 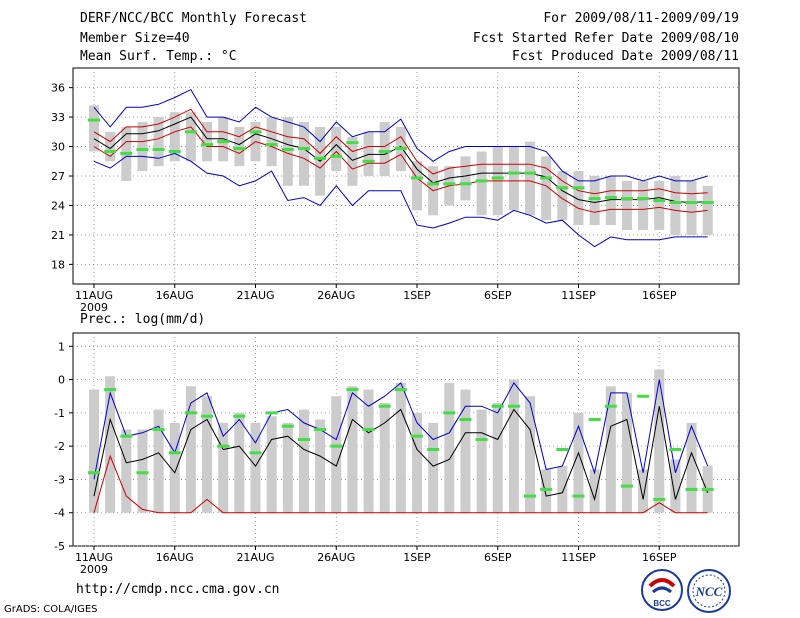 I want to click on bcc-logo: BCC, so click(x=662, y=590).